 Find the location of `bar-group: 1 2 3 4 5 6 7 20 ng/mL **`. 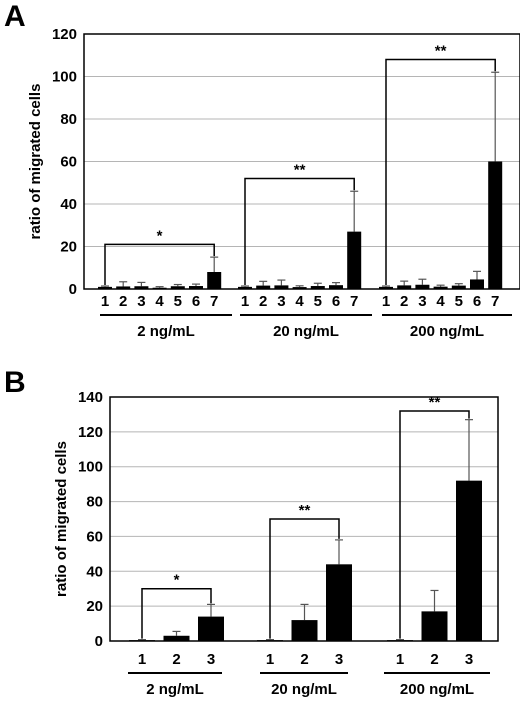

bar-group: 1 2 3 4 5 6 7 20 ng/mL ** is located at coordinates (305, 251).